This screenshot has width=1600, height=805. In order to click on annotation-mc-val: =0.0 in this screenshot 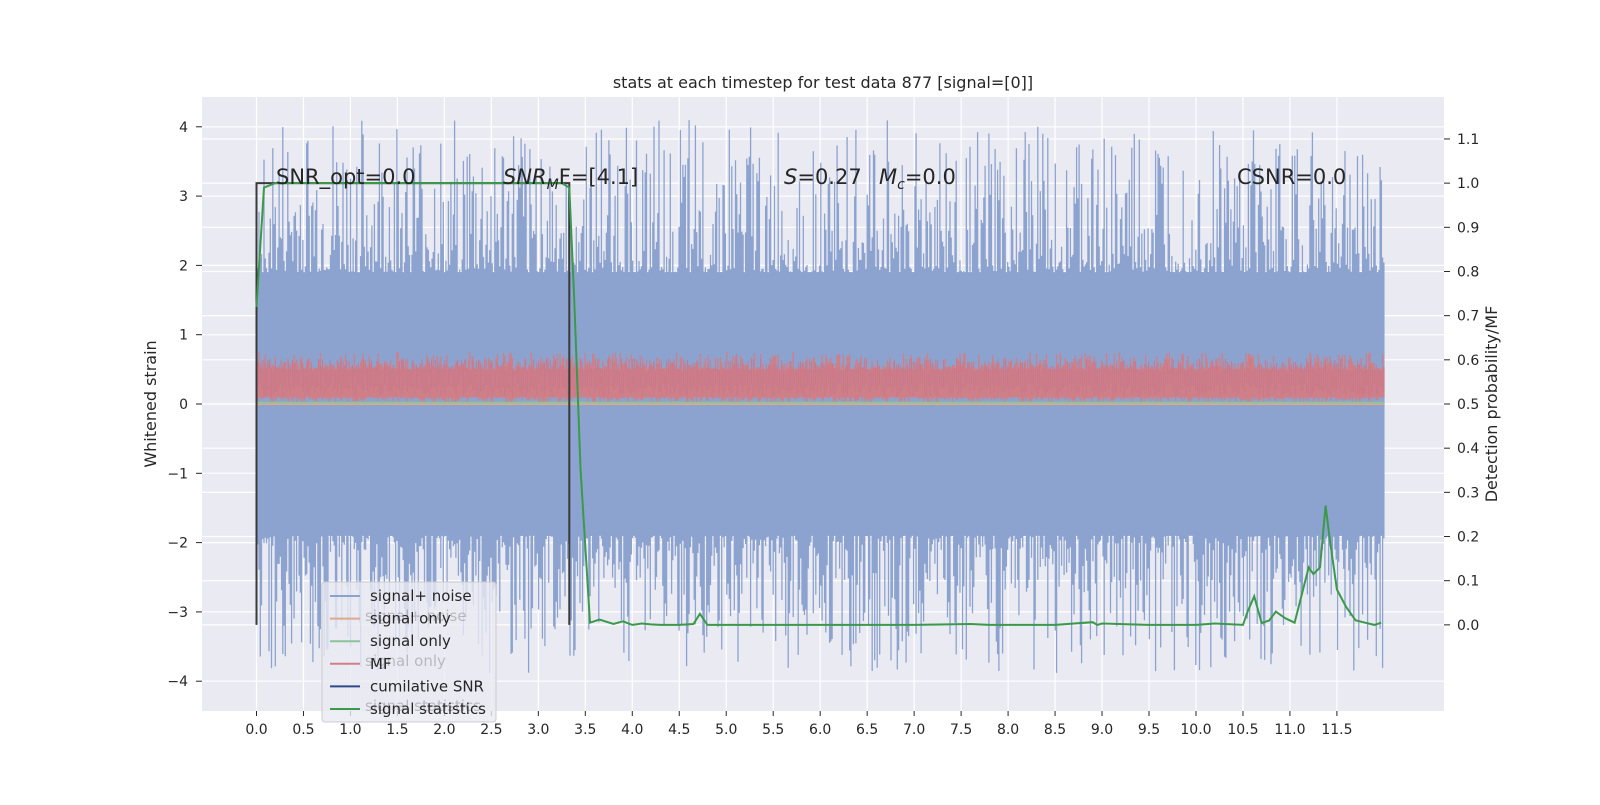, I will do `click(930, 177)`.